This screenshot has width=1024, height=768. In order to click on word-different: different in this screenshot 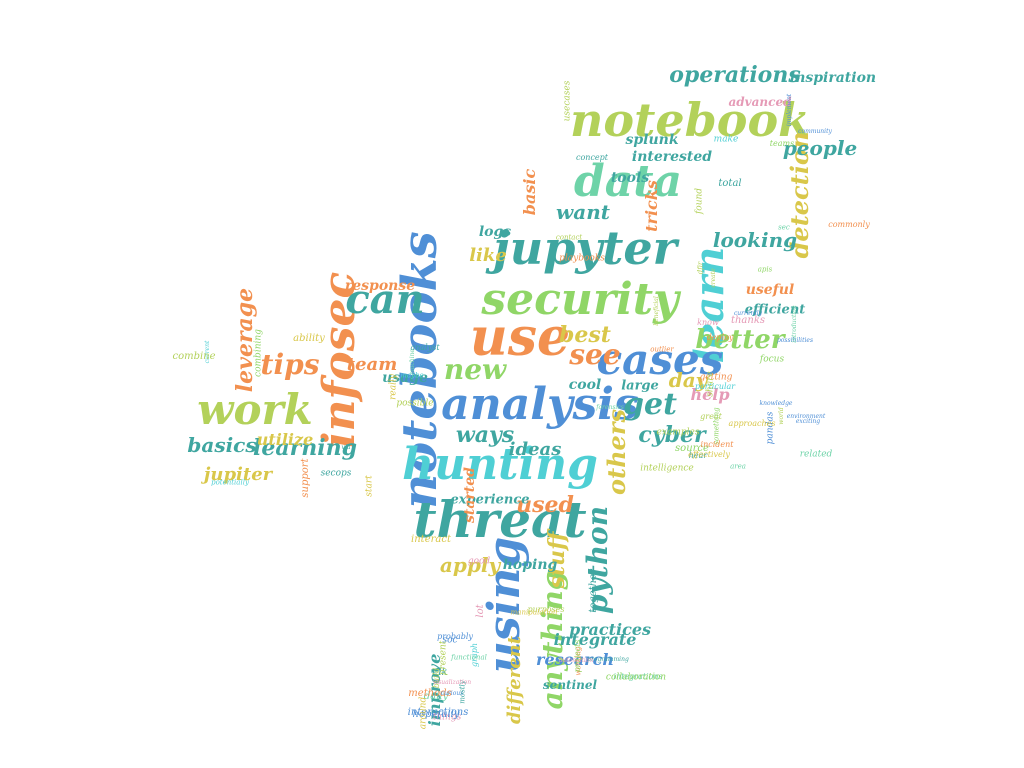, I will do `click(514, 680)`.